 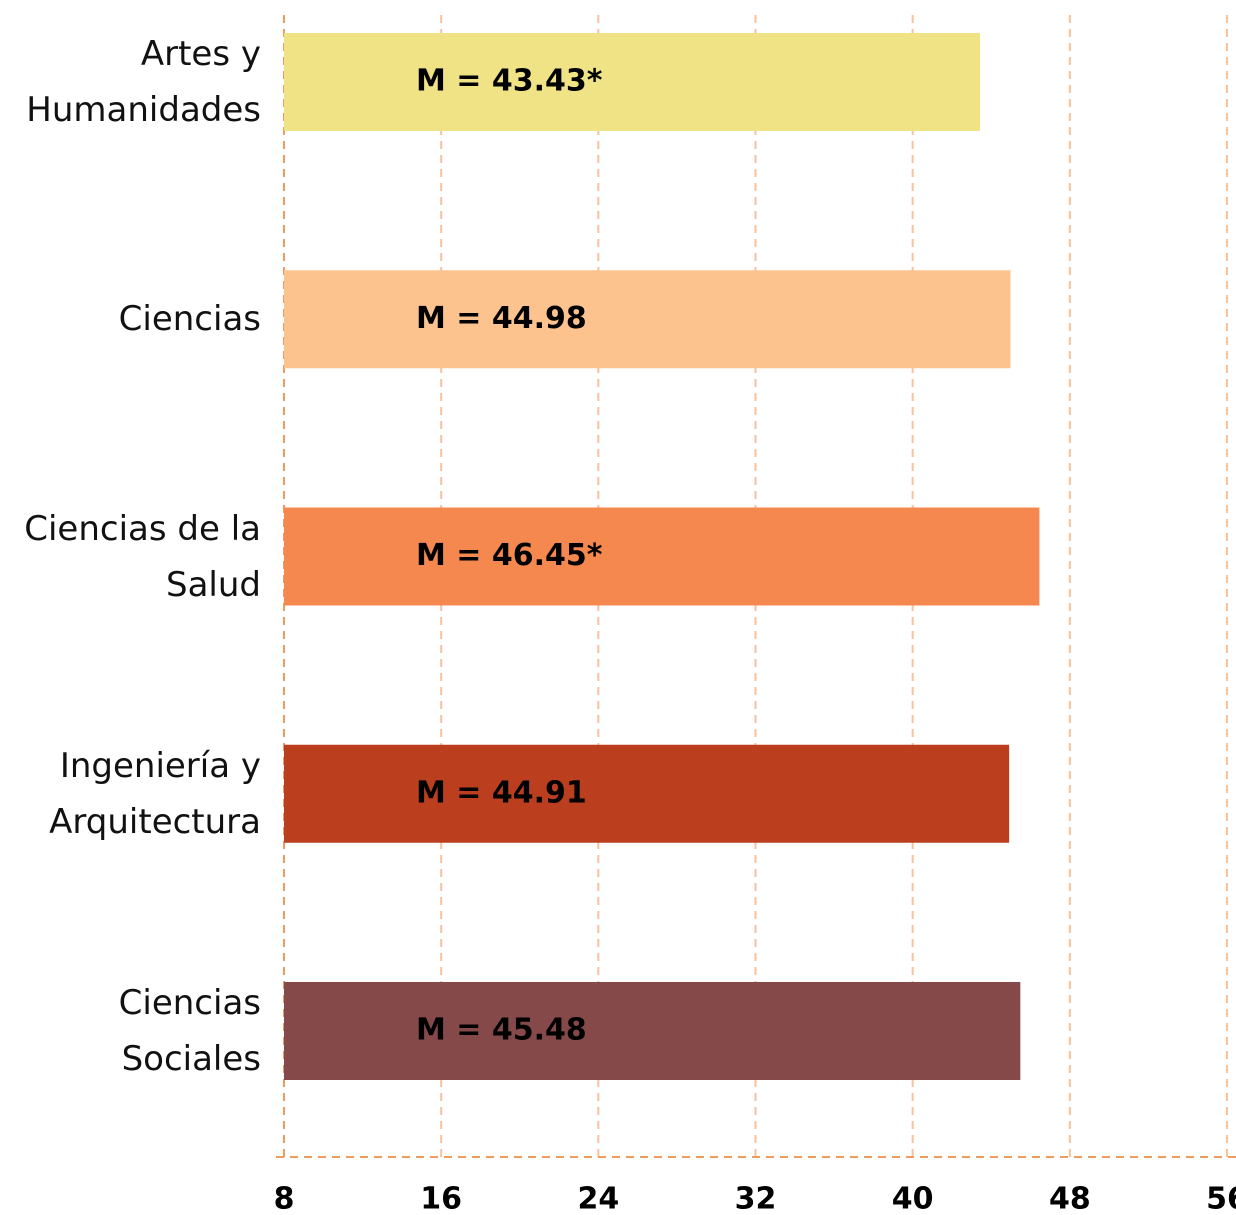 What do you see at coordinates (756, 1198) in the screenshot?
I see `x-tick-label: 32` at bounding box center [756, 1198].